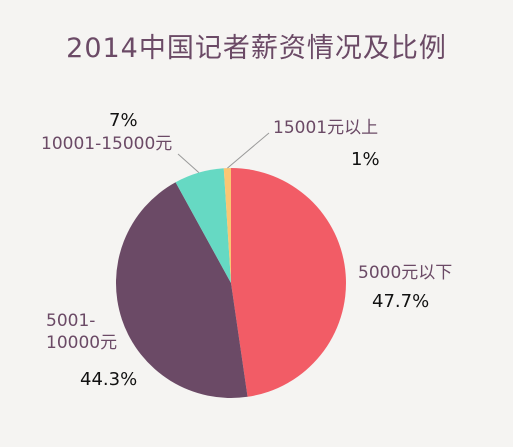 This screenshot has height=447, width=513. I want to click on label-category-5001-10000: 5001- 10000元, so click(82, 332).